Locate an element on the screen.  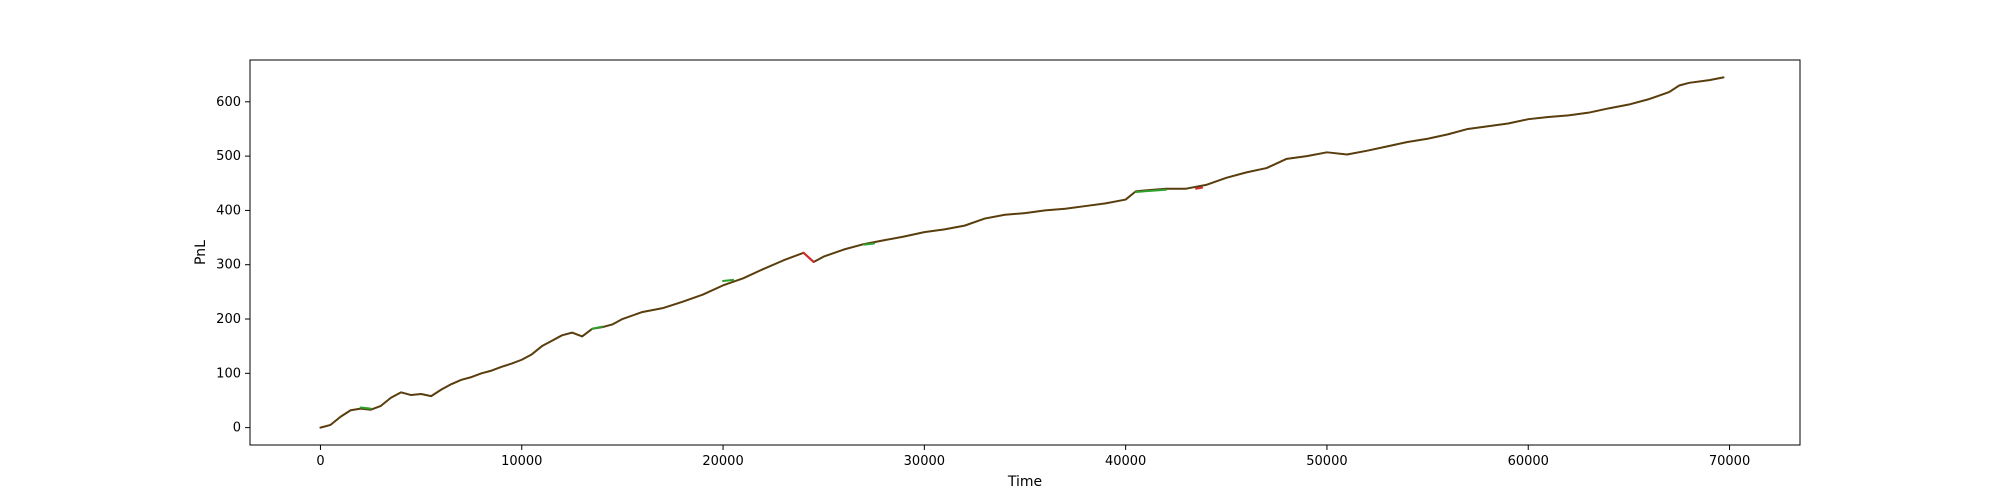
y-tick-label: 400 is located at coordinates (228, 210).